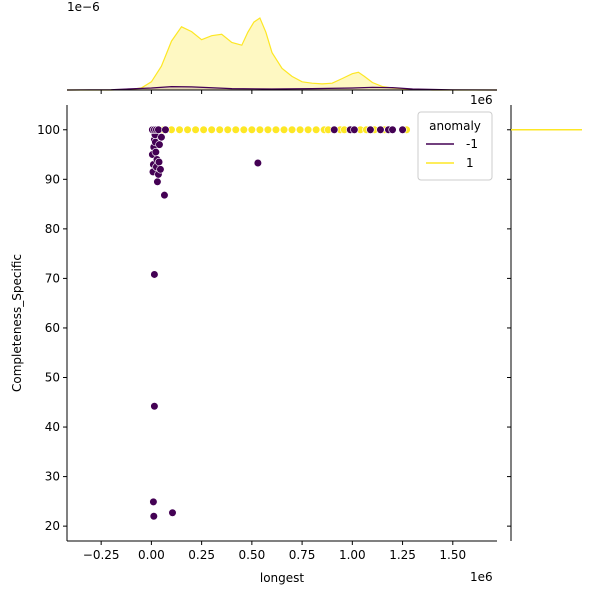  What do you see at coordinates (52, 427) in the screenshot?
I see `y-tick-label: 40` at bounding box center [52, 427].